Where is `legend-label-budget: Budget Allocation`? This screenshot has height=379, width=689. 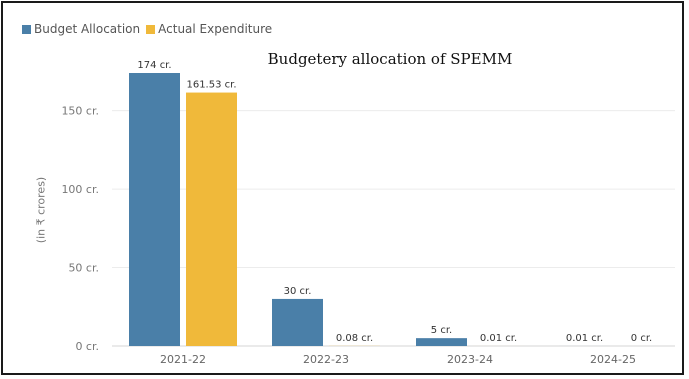
legend-label-budget: Budget Allocation is located at coordinates (87, 29).